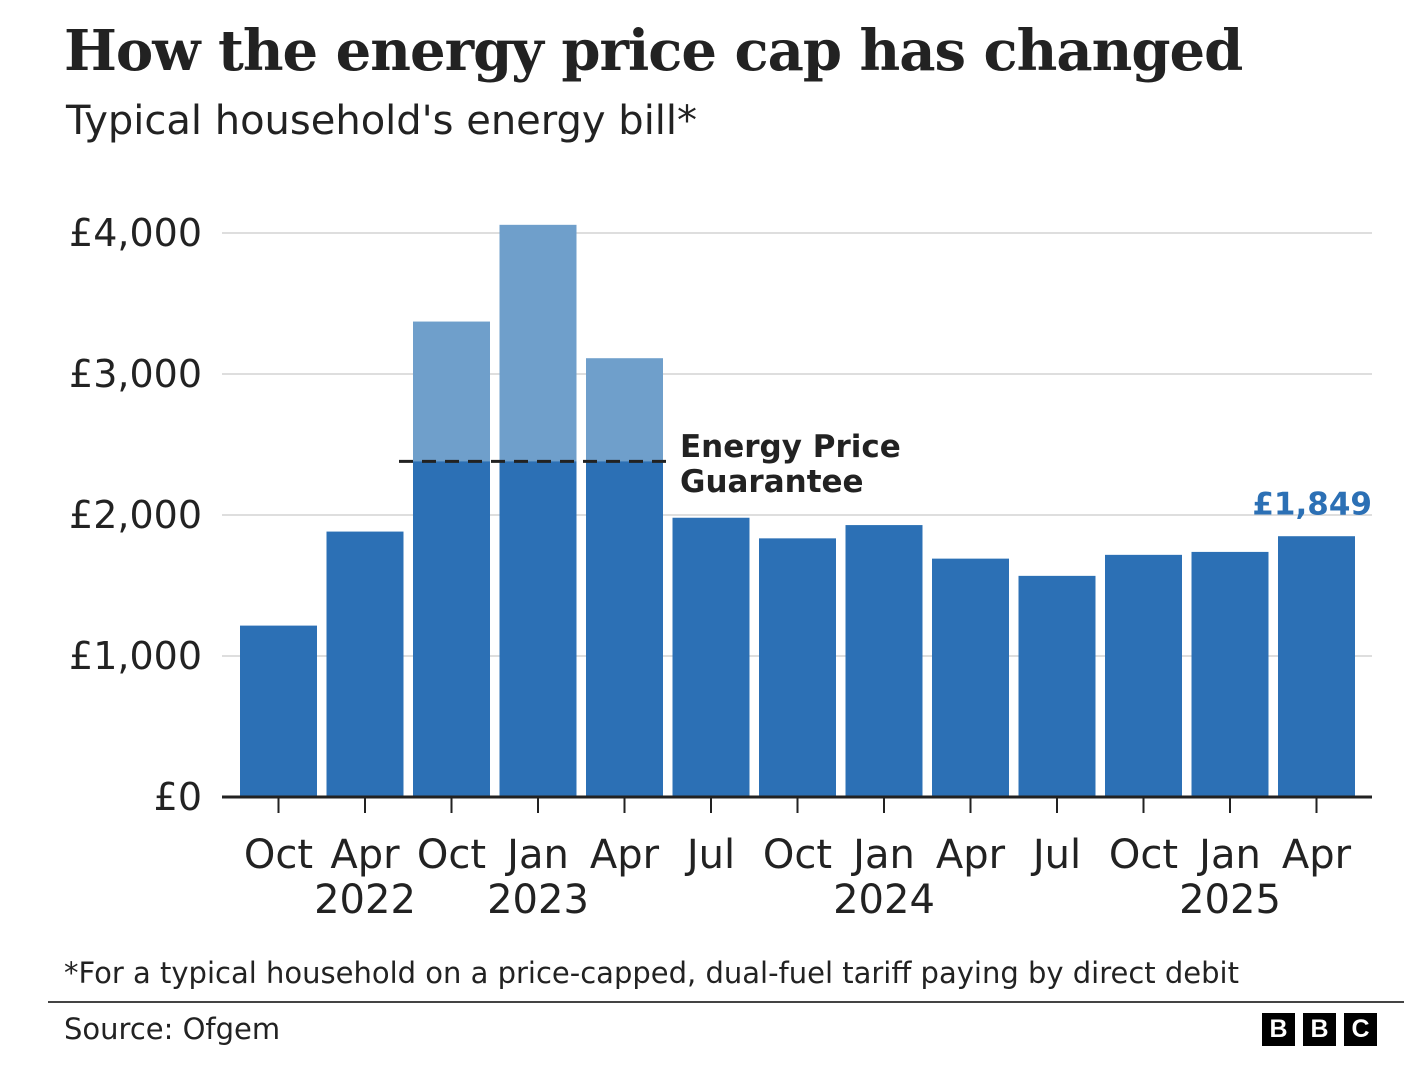 The image size is (1410, 1080). I want to click on latest-value-label: £1,849, so click(1312, 504).